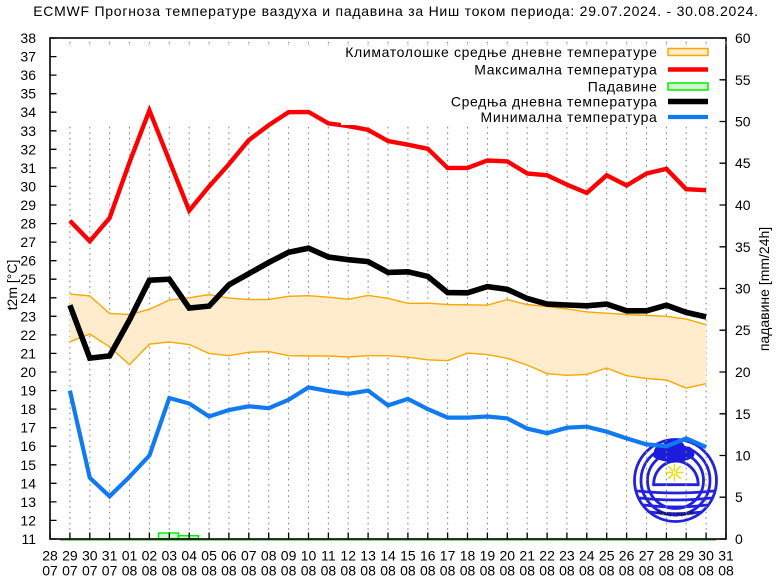  I want to click on svg-text: Падавине, so click(623, 87).